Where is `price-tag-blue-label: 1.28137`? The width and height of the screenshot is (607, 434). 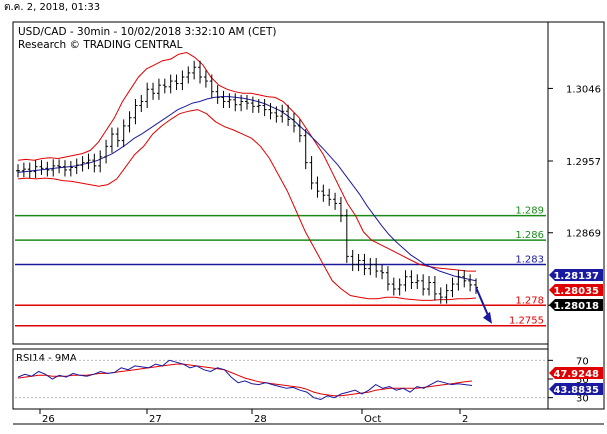
price-tag-blue-label: 1.28137 is located at coordinates (576, 276).